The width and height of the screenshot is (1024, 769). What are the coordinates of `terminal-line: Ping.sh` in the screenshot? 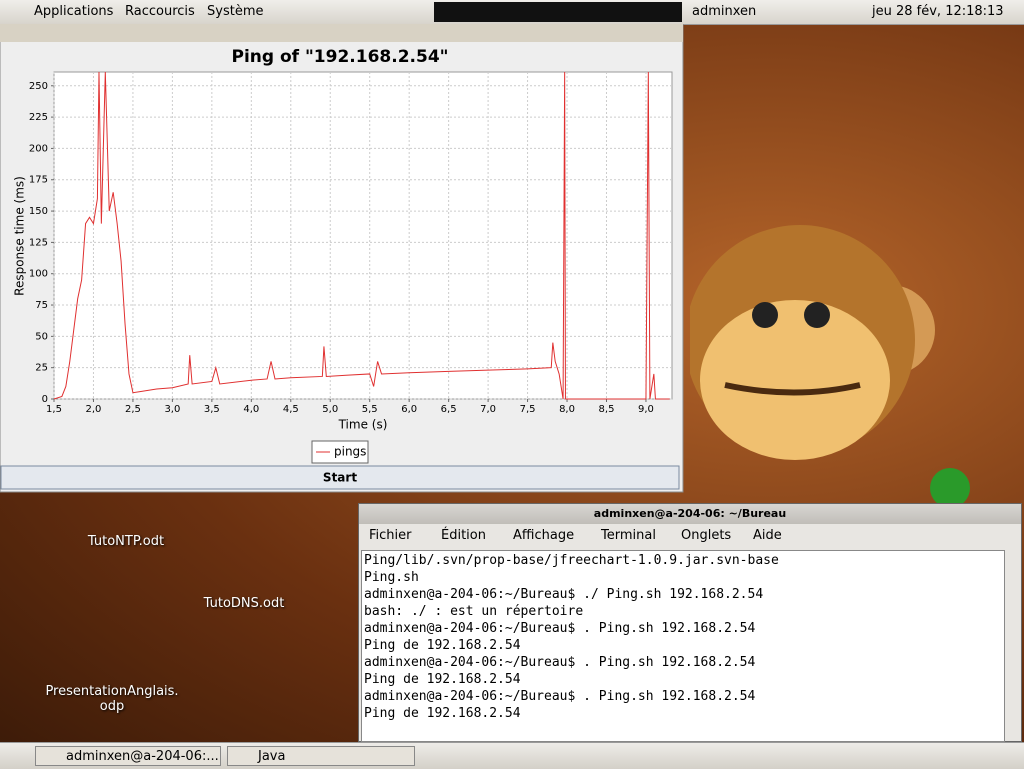 It's located at (391, 577).